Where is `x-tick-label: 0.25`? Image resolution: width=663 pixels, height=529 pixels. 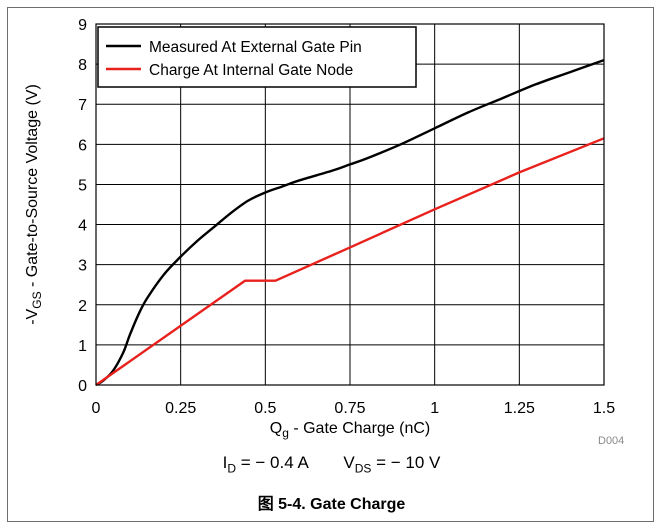
x-tick-label: 0.25 is located at coordinates (180, 408).